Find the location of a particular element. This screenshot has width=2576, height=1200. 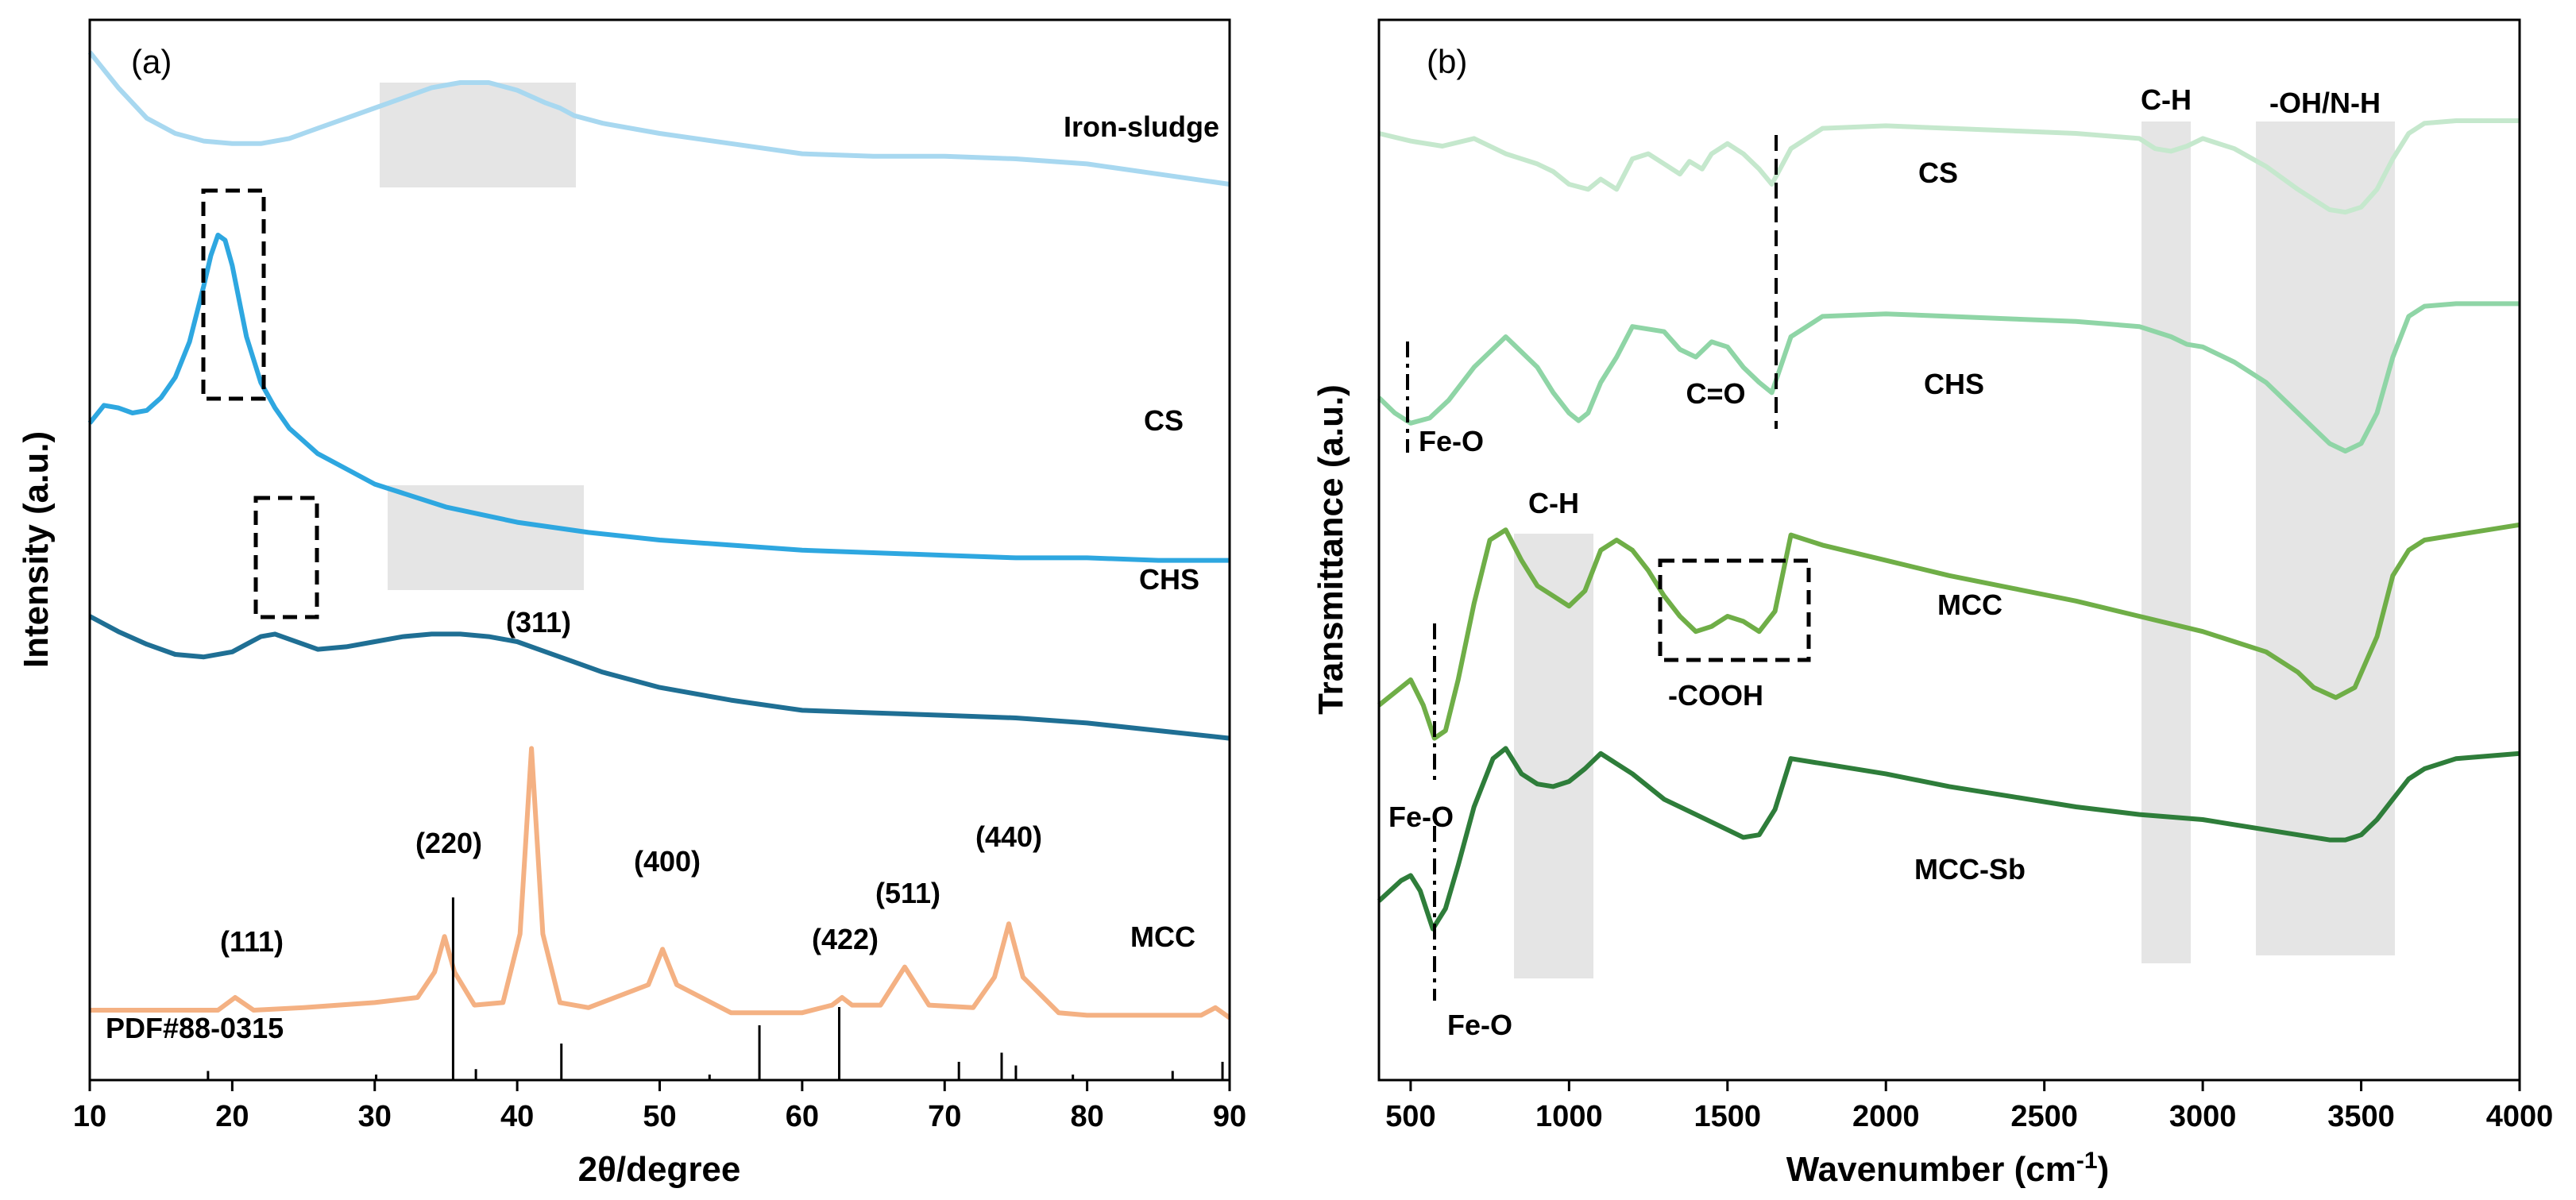

dashed-box-cs is located at coordinates (234, 294).